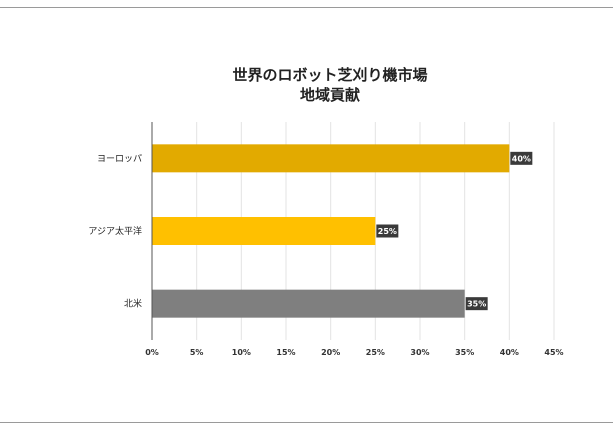 This screenshot has width=613, height=430. What do you see at coordinates (330, 95) in the screenshot?
I see `chart-title-line-2: 地域貢献` at bounding box center [330, 95].